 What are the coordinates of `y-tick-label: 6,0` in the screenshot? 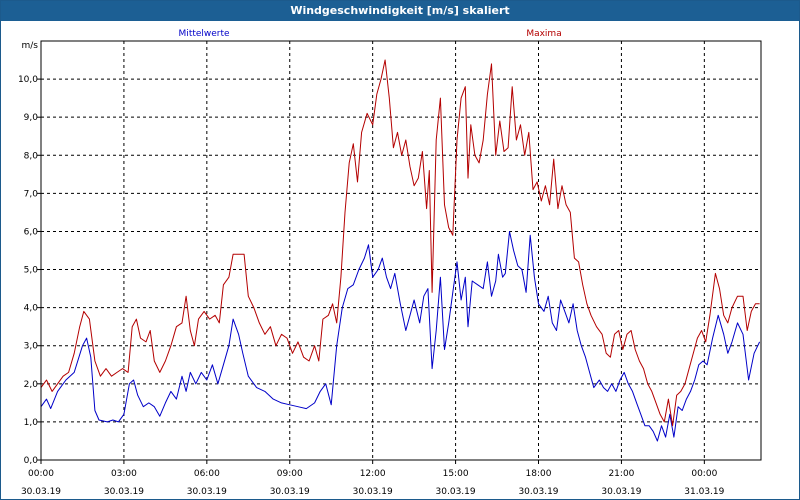 It's located at (31, 232).